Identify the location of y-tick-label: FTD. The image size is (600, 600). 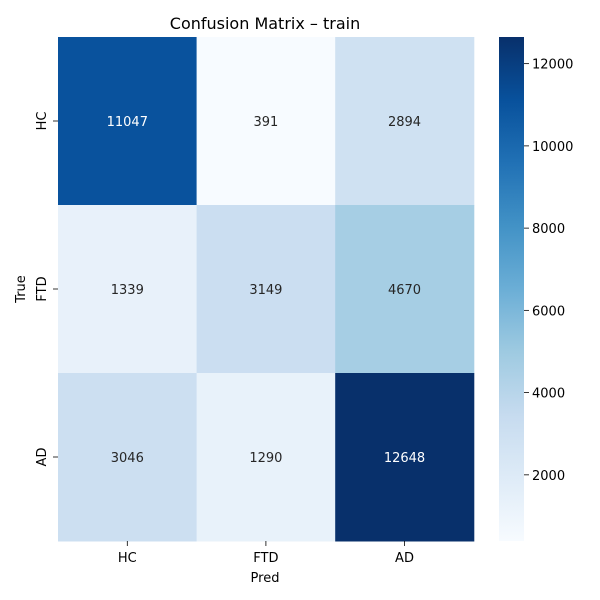
(42, 288).